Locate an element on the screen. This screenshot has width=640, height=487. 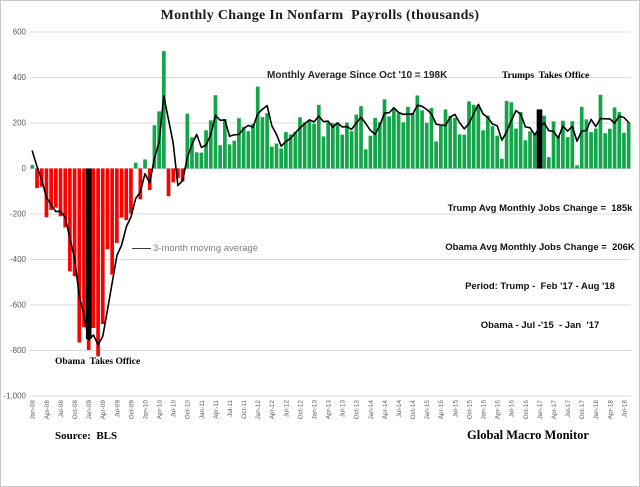
svg-text: Jan-10 is located at coordinates (145, 410).